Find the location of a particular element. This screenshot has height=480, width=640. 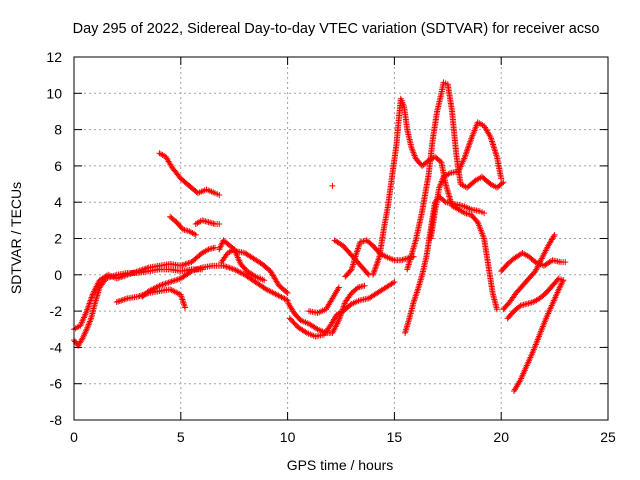

x-tick-label: 25 is located at coordinates (608, 437).